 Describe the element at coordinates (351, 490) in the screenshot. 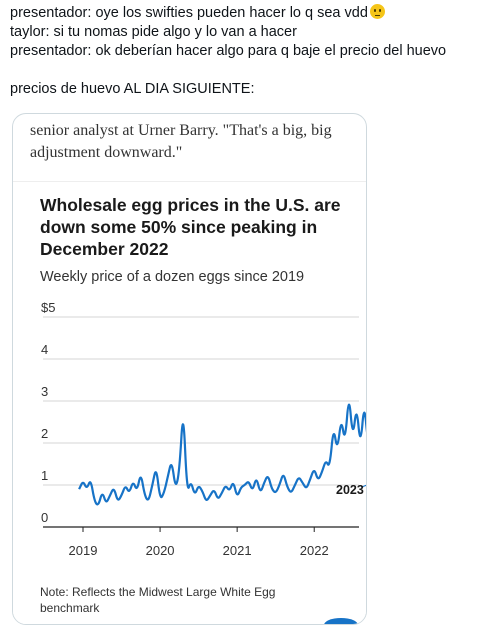

I see `annotation-date-label: 2023 Feb 6` at that location.